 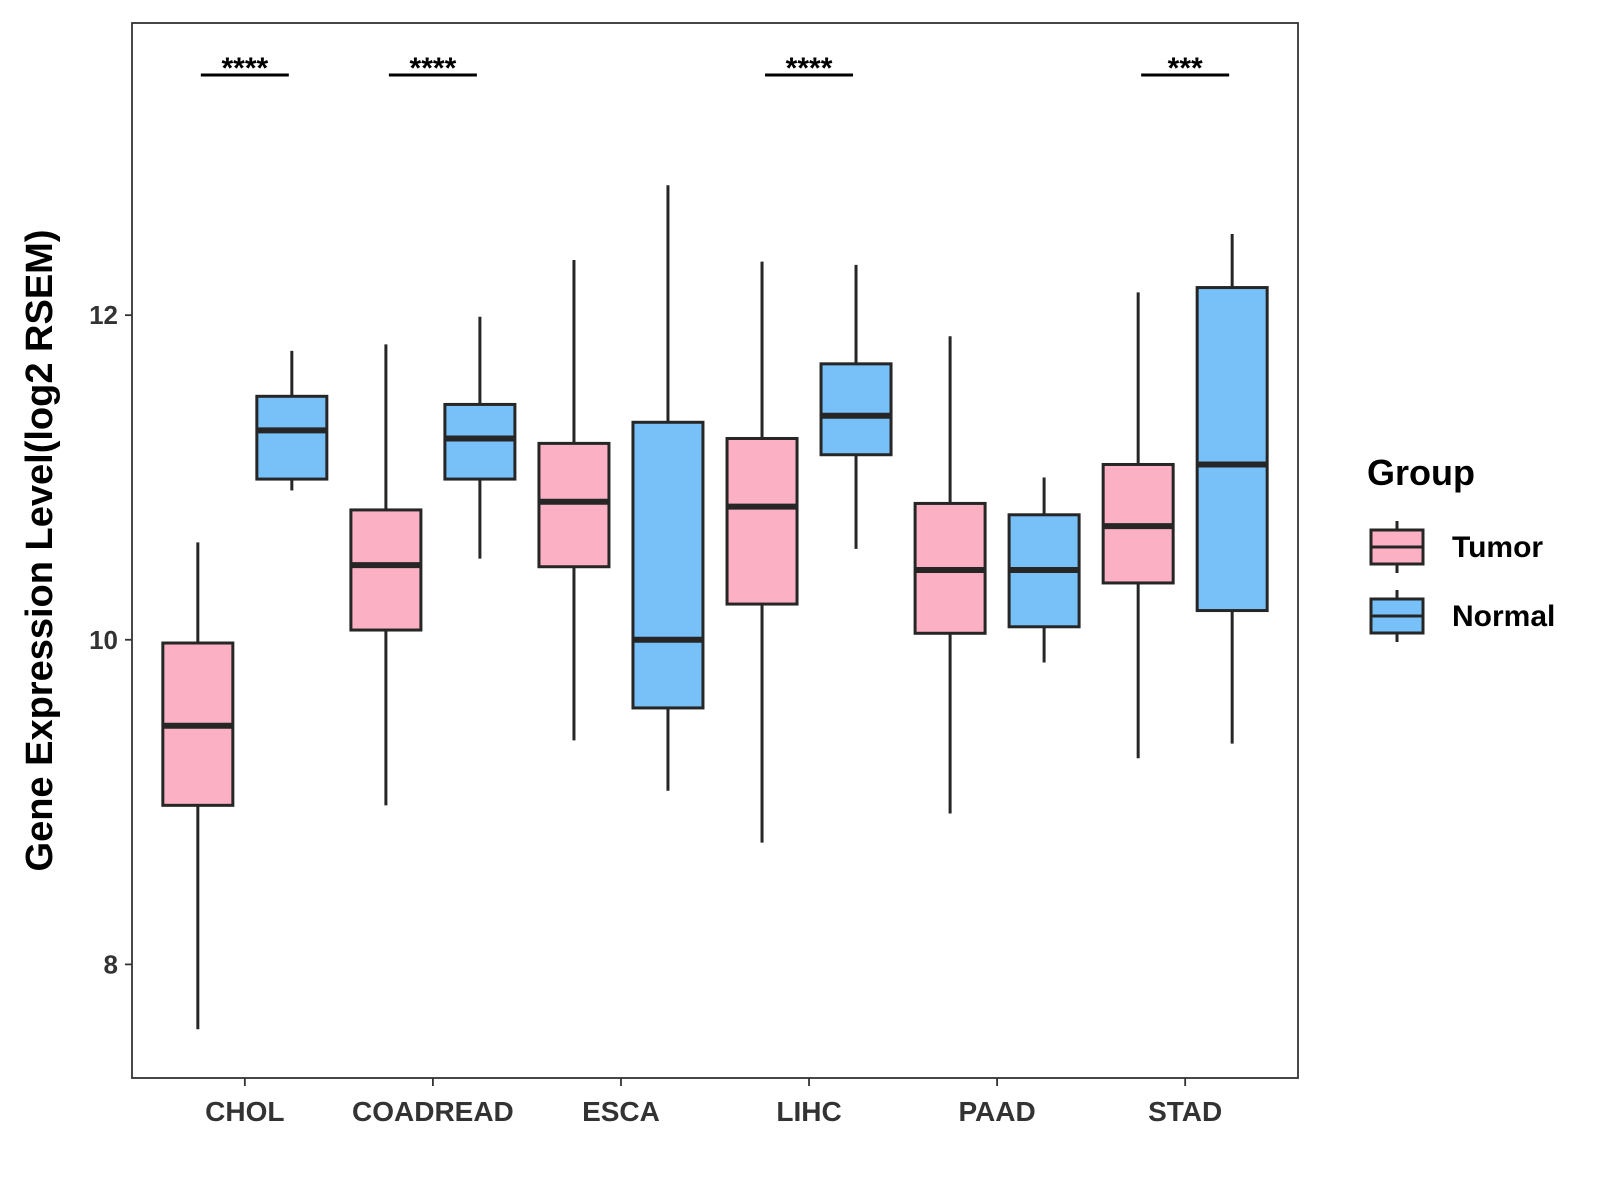 I want to click on significance-label-lihc: ****, so click(x=809, y=68).